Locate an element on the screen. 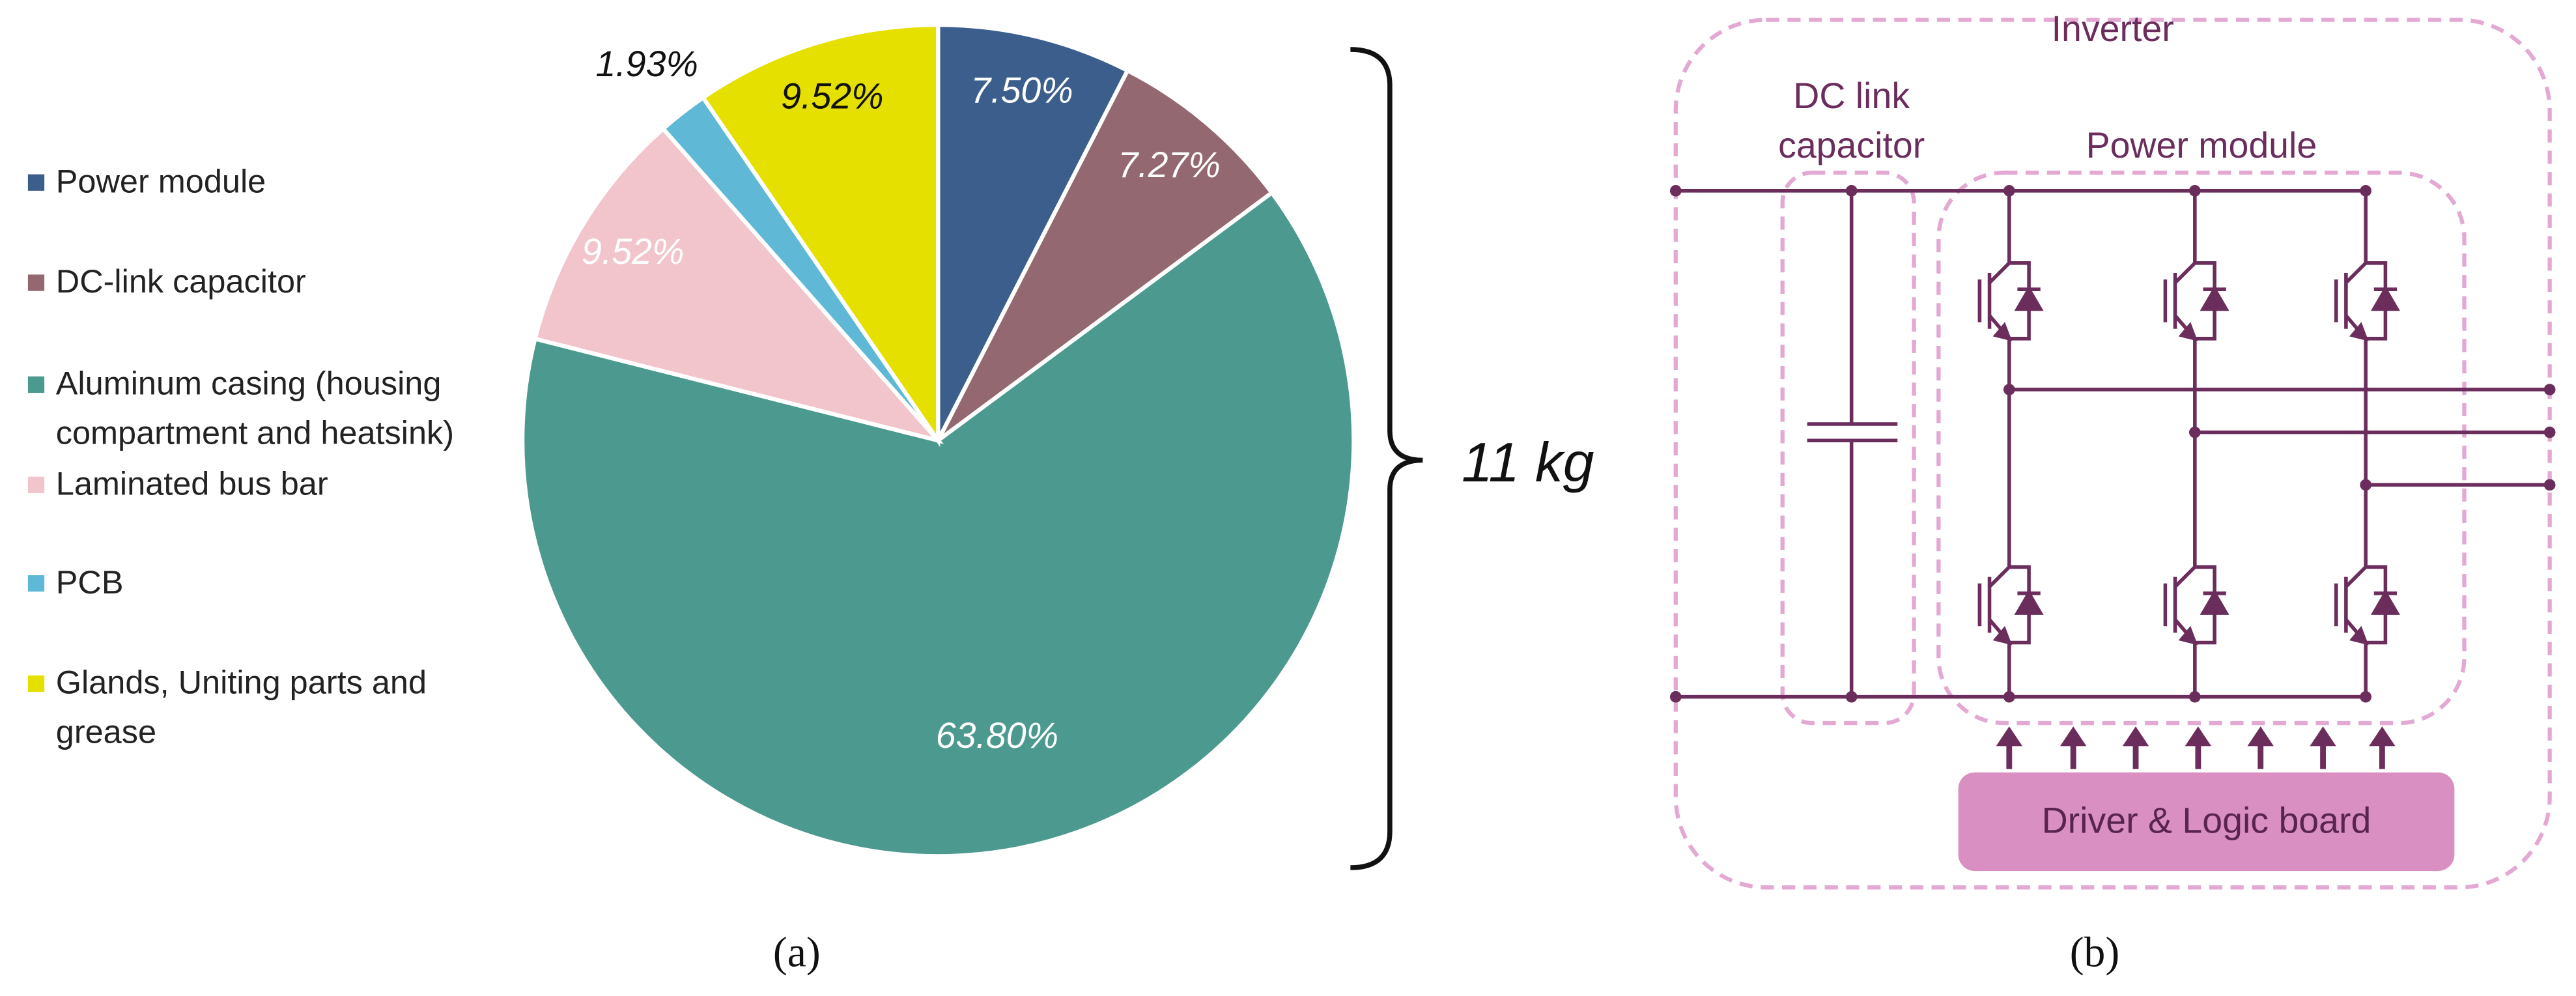  value-label: 7.50% is located at coordinates (1021, 90).